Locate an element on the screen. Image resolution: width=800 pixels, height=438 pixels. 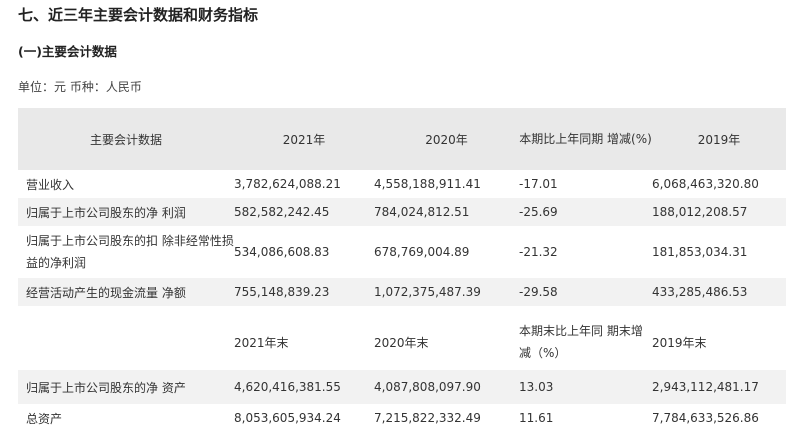
row-label: 归属于上市公司股东的扣 除非经常性损益的净利润 is located at coordinates (130, 252).